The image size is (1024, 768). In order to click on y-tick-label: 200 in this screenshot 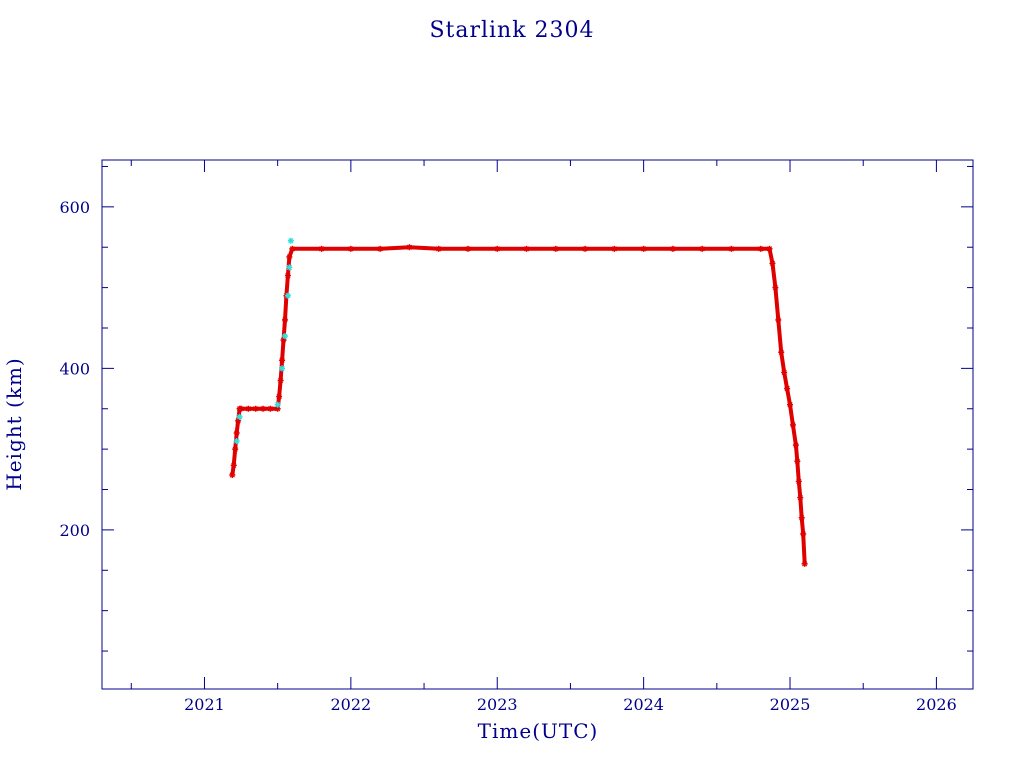, I will do `click(74, 530)`.